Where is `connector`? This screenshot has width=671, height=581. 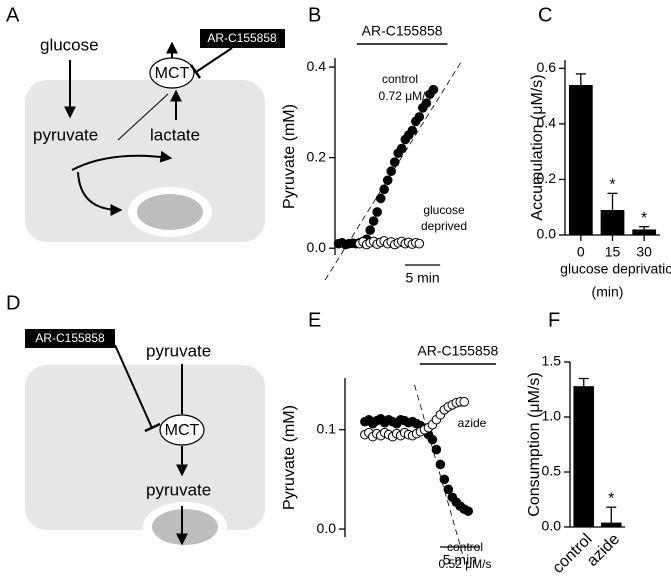
connector is located at coordinates (143, 117).